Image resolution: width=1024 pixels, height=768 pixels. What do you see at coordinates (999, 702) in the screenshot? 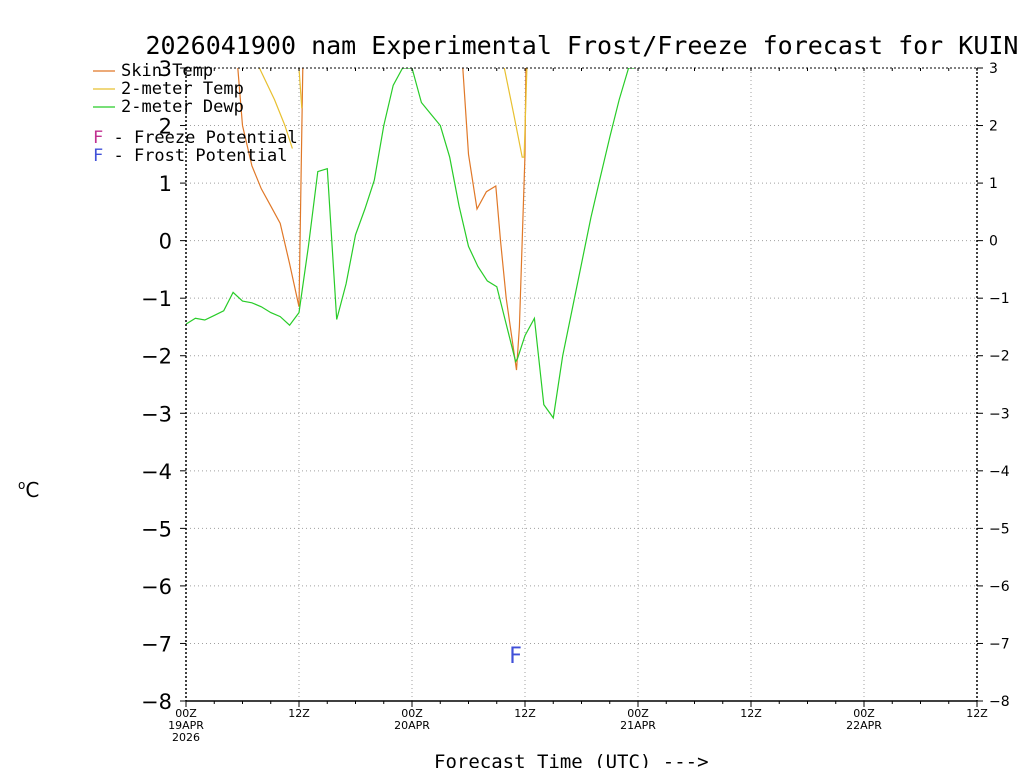
I see `y-tick-label-right: −8` at bounding box center [999, 702].